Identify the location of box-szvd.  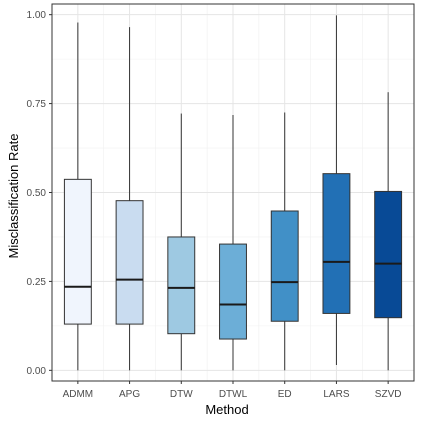
(388, 231).